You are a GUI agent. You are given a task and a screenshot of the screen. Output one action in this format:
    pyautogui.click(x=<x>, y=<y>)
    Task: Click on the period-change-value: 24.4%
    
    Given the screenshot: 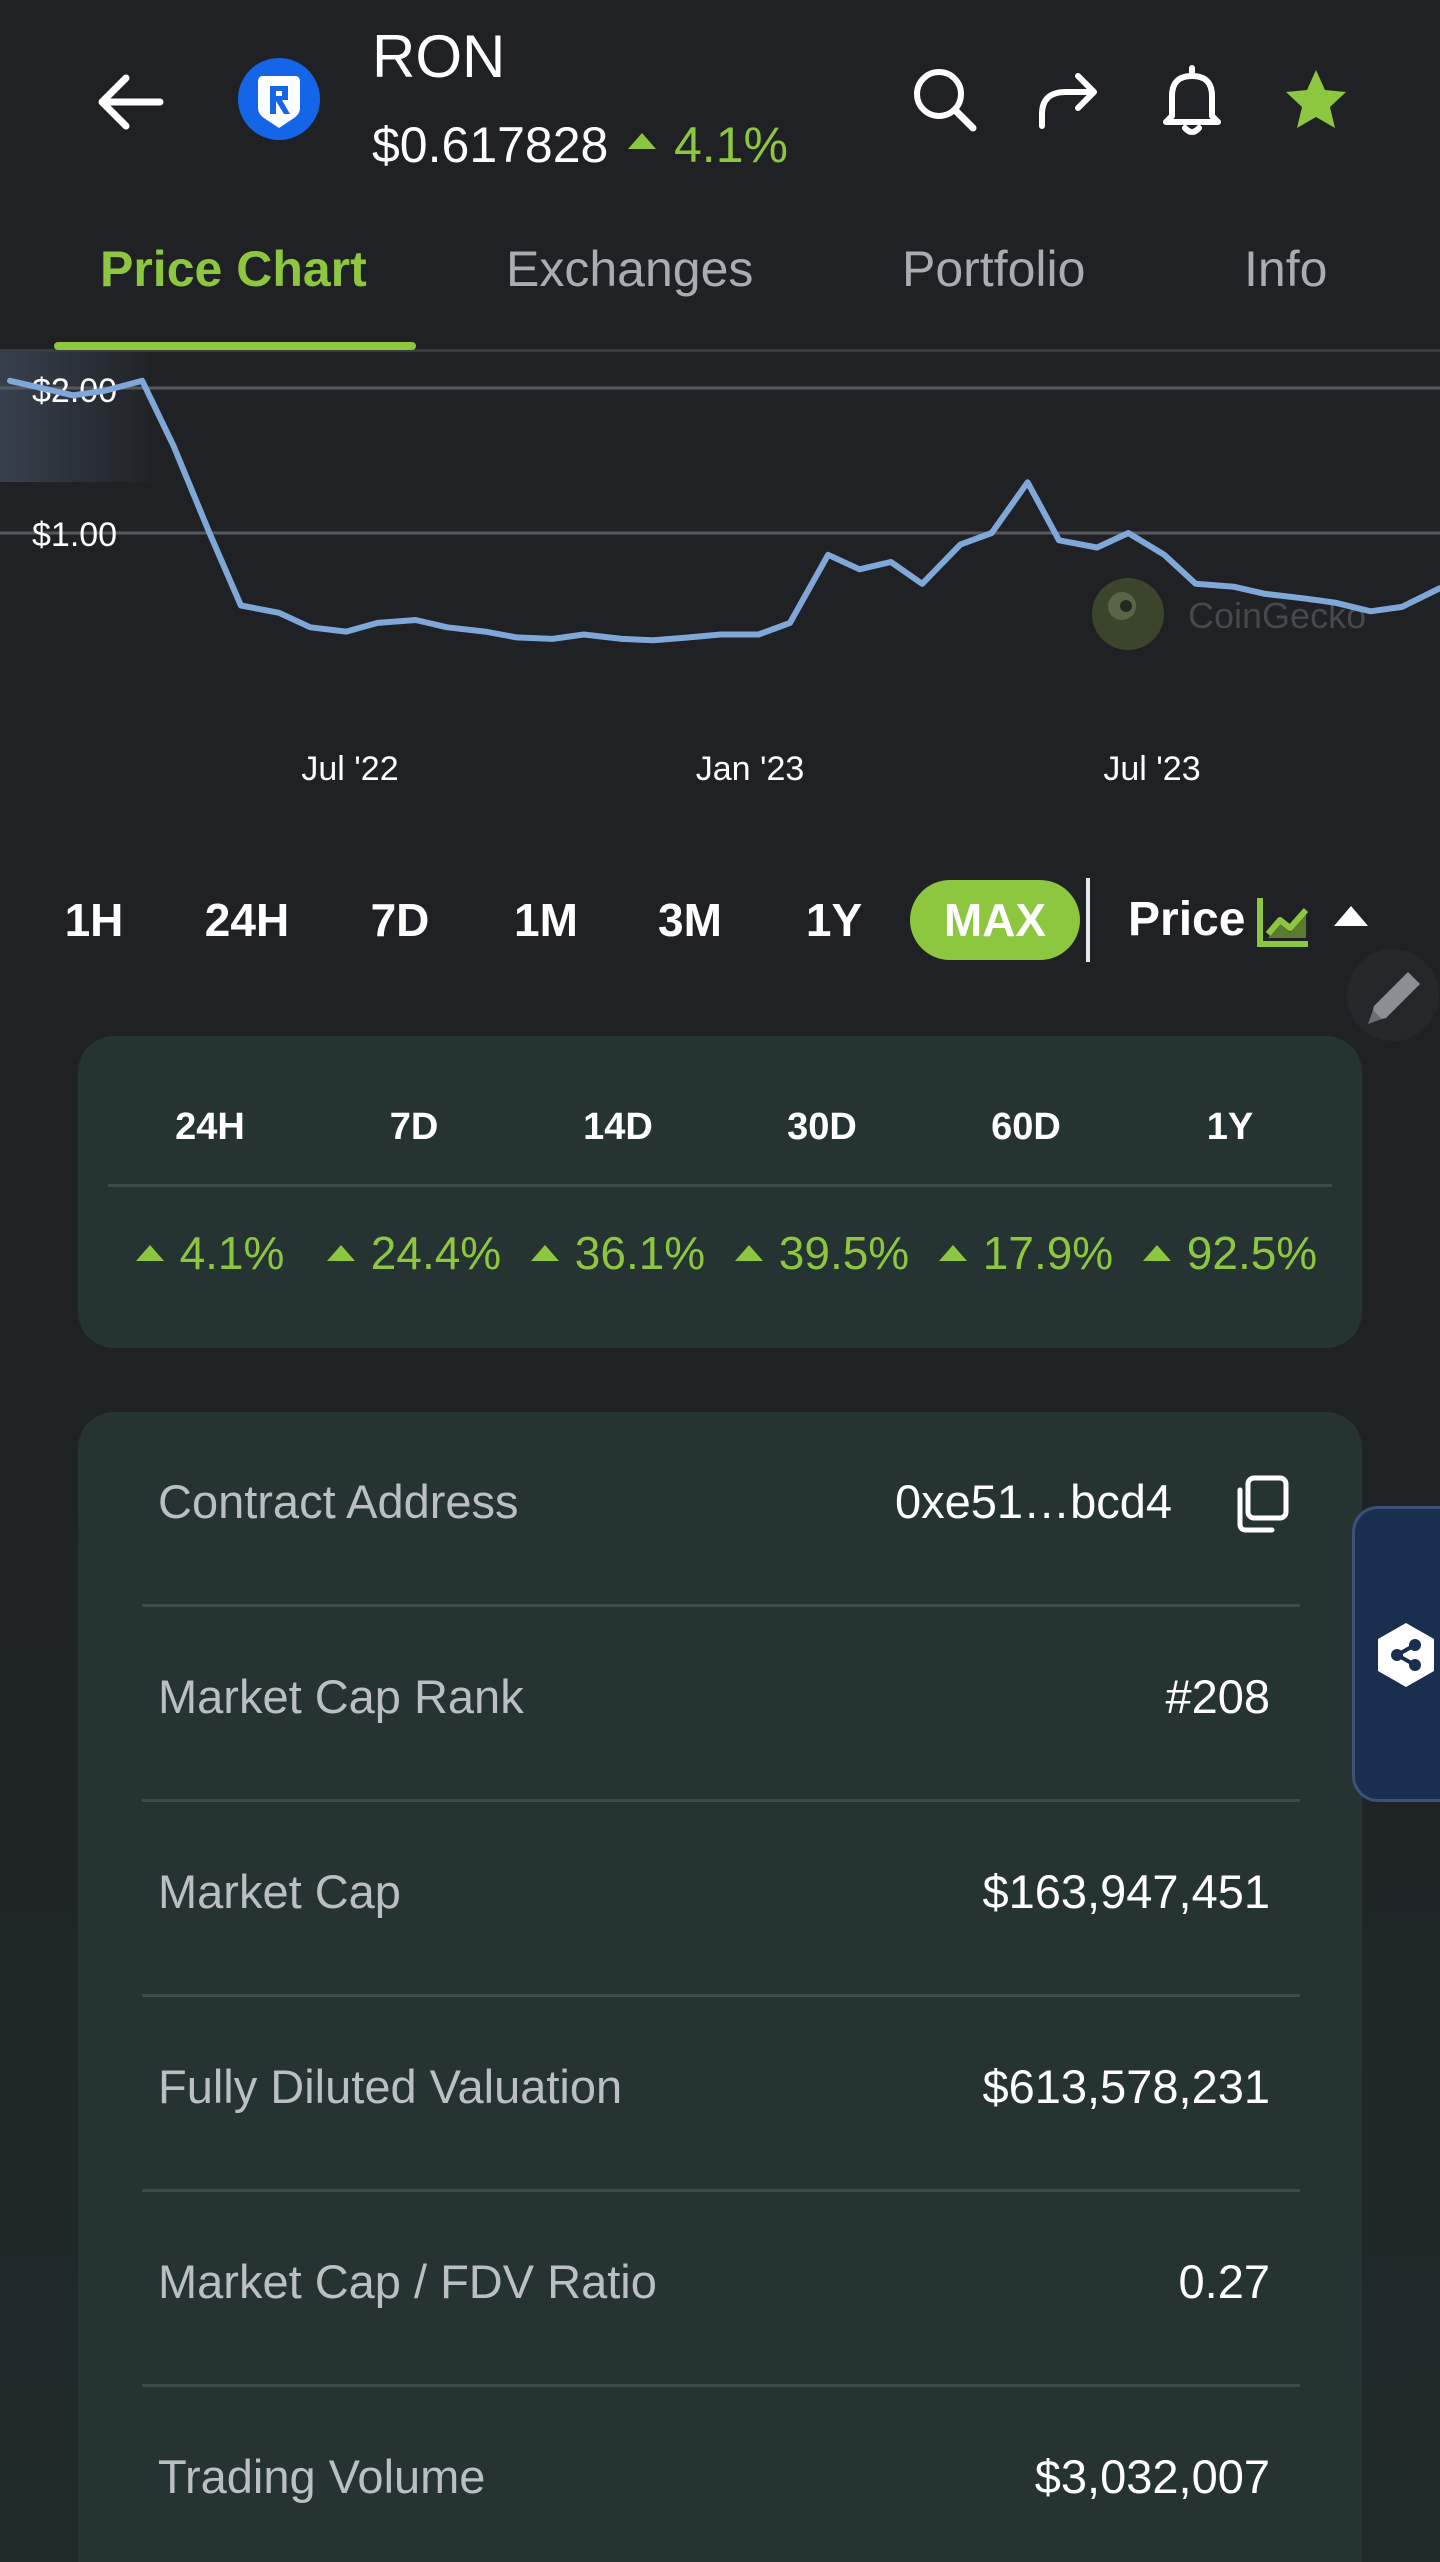 What is the action you would take?
    pyautogui.click(x=436, y=1253)
    